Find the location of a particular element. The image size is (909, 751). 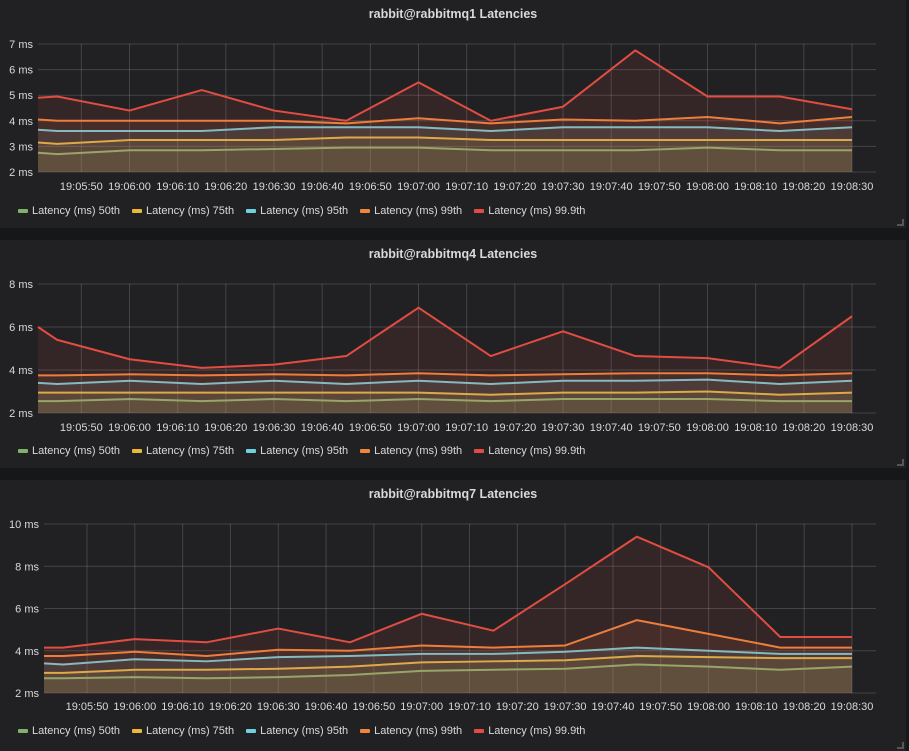

x-tick-label: 19:08:10 is located at coordinates (755, 187).